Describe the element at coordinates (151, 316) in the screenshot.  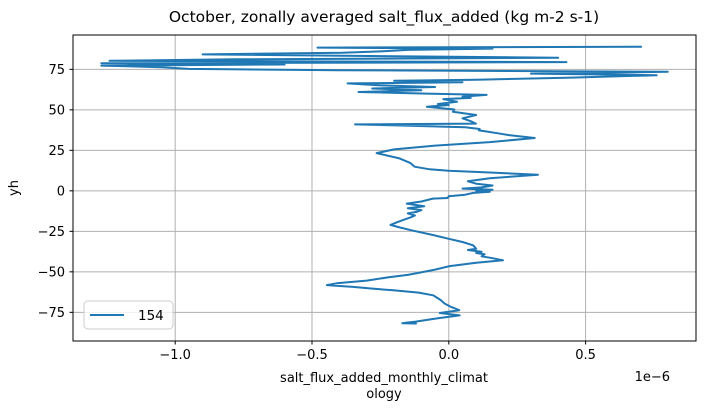
I see `legend-label: 154` at that location.